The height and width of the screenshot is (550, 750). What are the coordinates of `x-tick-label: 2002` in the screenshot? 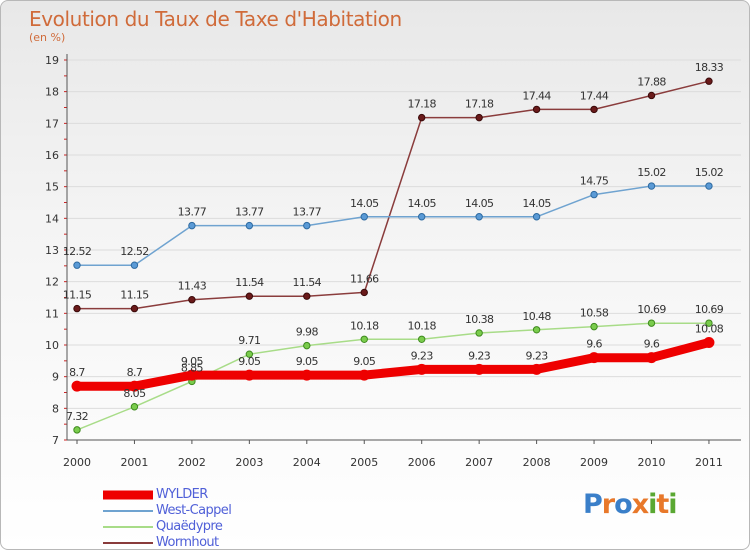 It's located at (192, 462).